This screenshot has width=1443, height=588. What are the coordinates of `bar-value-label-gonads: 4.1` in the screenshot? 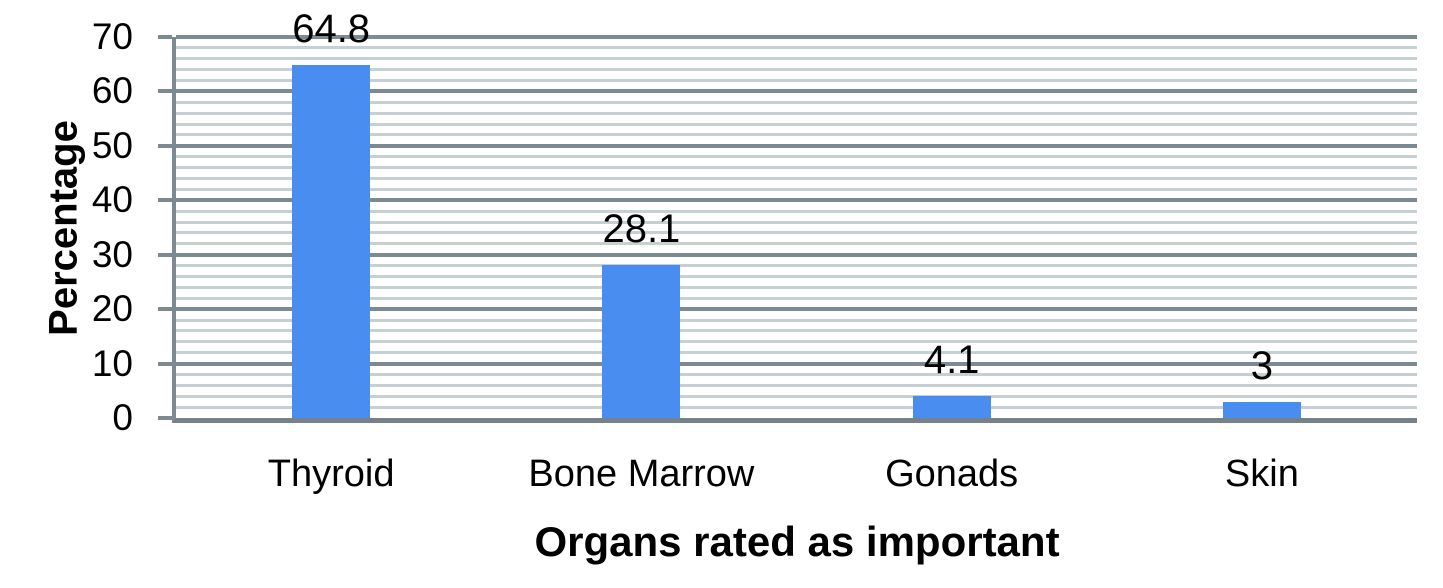 It's located at (951, 359).